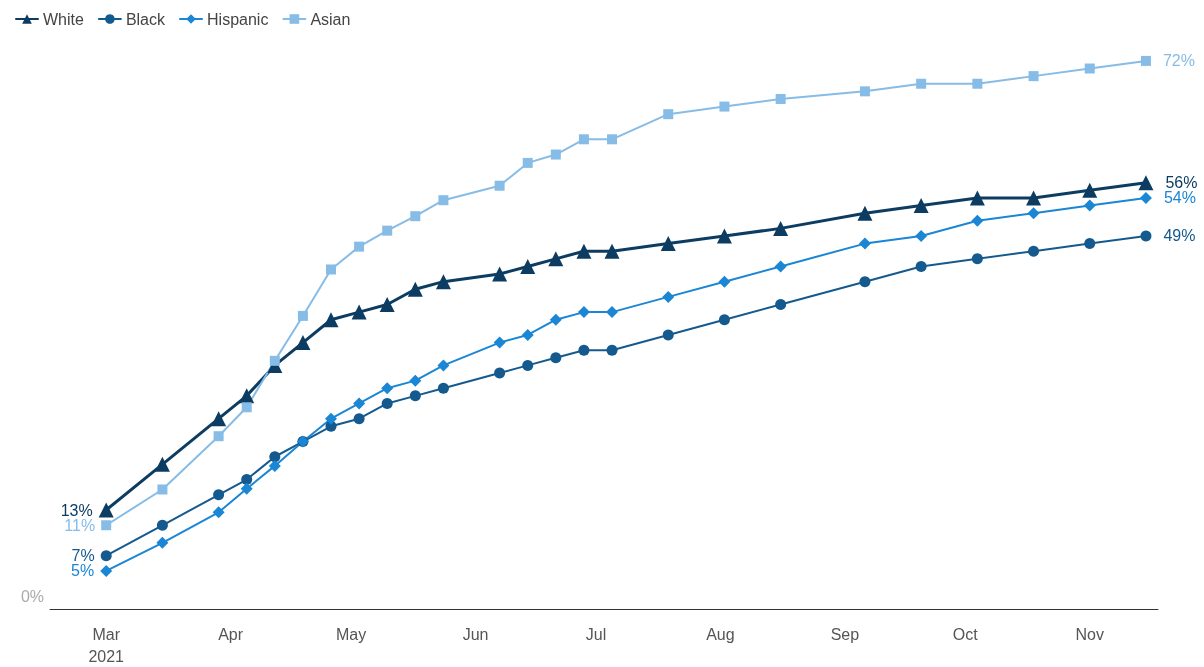 This screenshot has height=667, width=1204. I want to click on x-tick-label: Aug, so click(720, 634).